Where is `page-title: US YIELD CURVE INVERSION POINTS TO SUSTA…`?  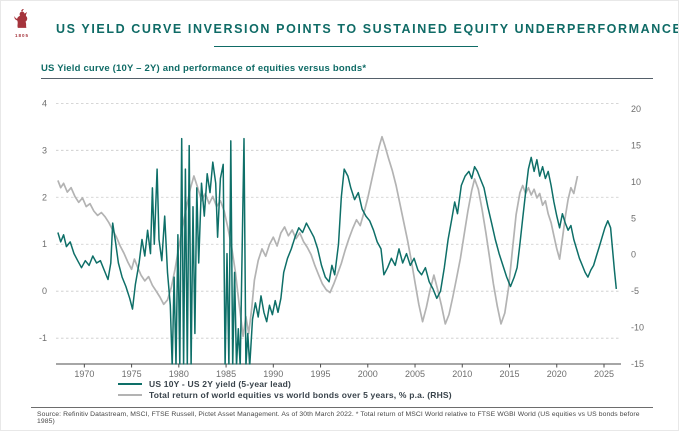 page-title: US YIELD CURVE INVERSION POINTS TO SUSTA… is located at coordinates (367, 29).